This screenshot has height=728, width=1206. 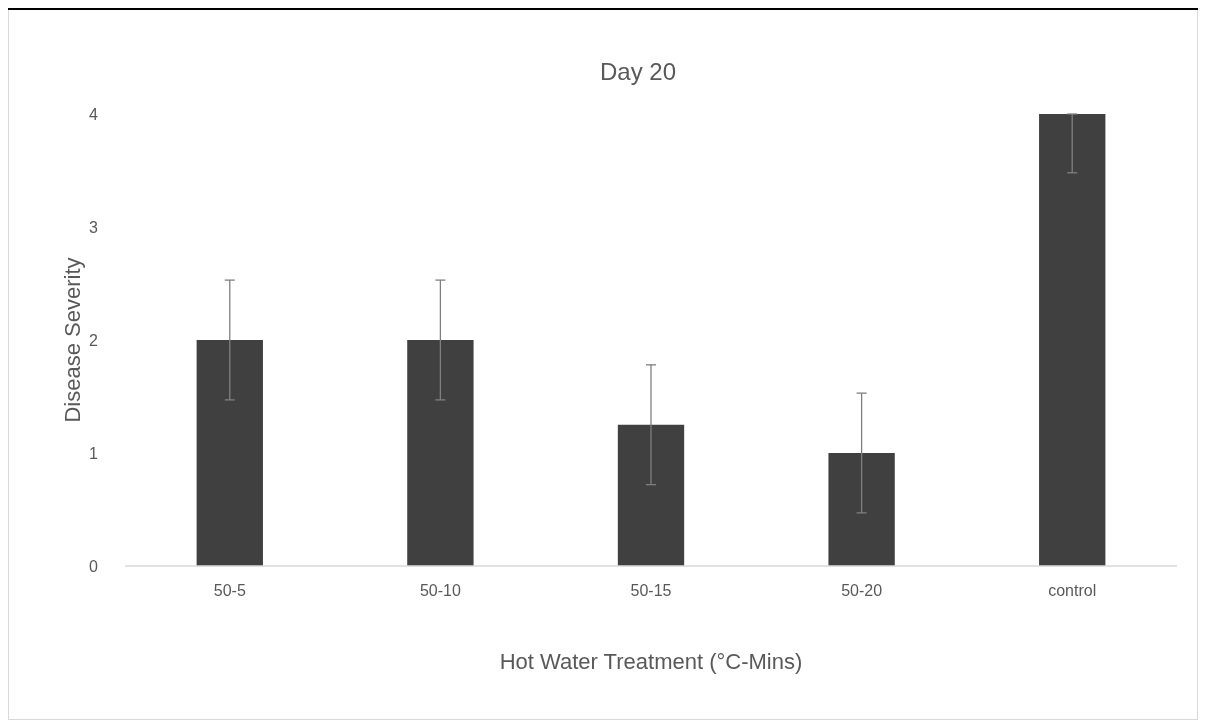 What do you see at coordinates (440, 590) in the screenshot?
I see `x-tick-label: 50-10` at bounding box center [440, 590].